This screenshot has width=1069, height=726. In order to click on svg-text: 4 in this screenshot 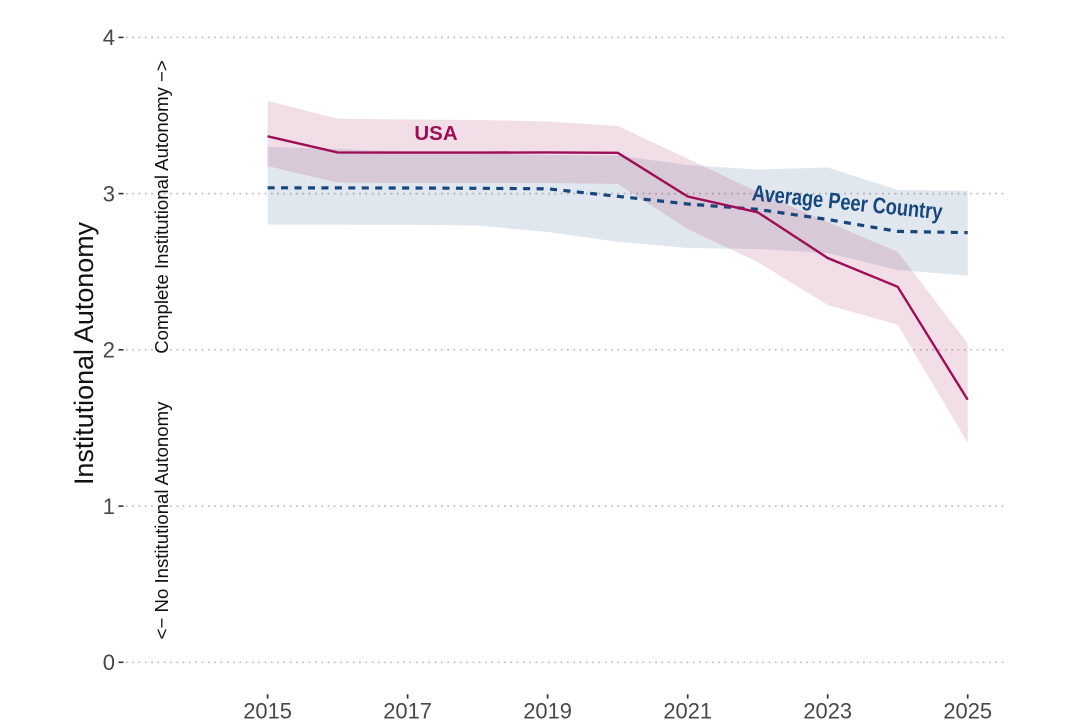, I will do `click(109, 37)`.